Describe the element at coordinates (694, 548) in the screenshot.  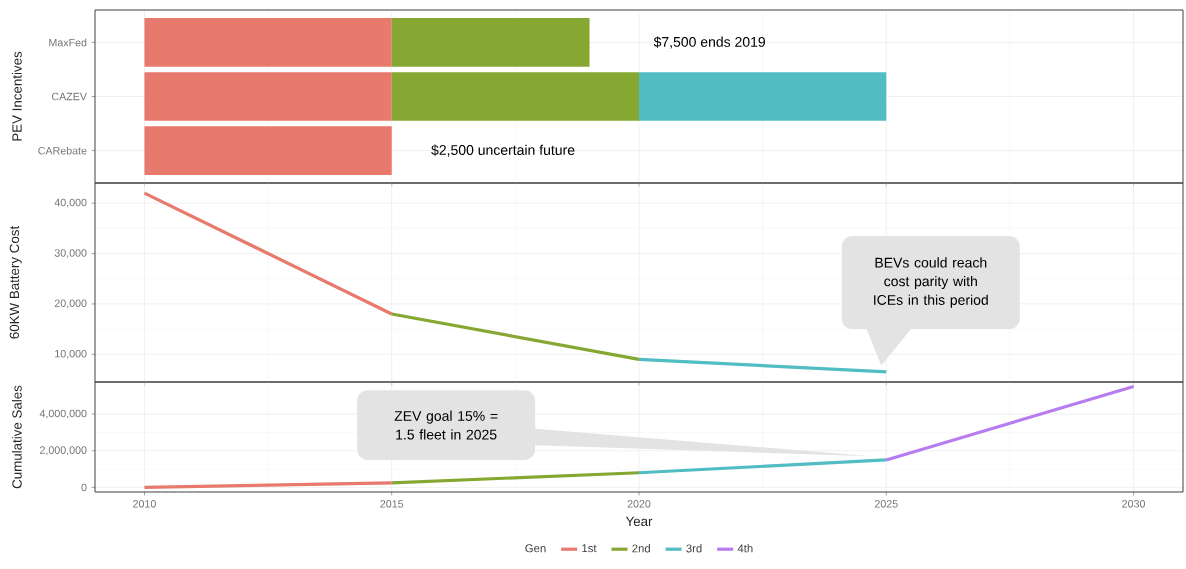
I see `legend-label: 3rd` at that location.